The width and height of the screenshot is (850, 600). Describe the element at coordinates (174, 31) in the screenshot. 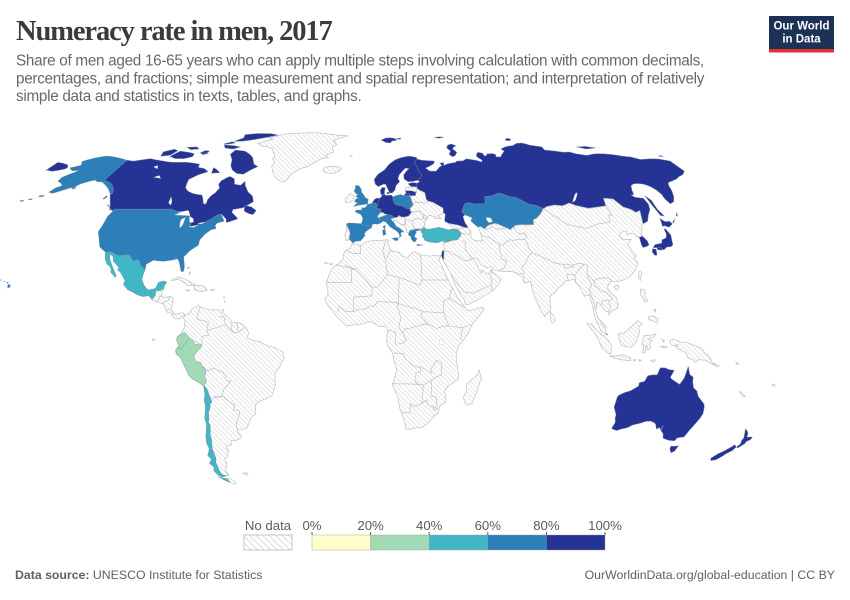

I see `svg-text: Numeracy rate in men, 2017` at that location.